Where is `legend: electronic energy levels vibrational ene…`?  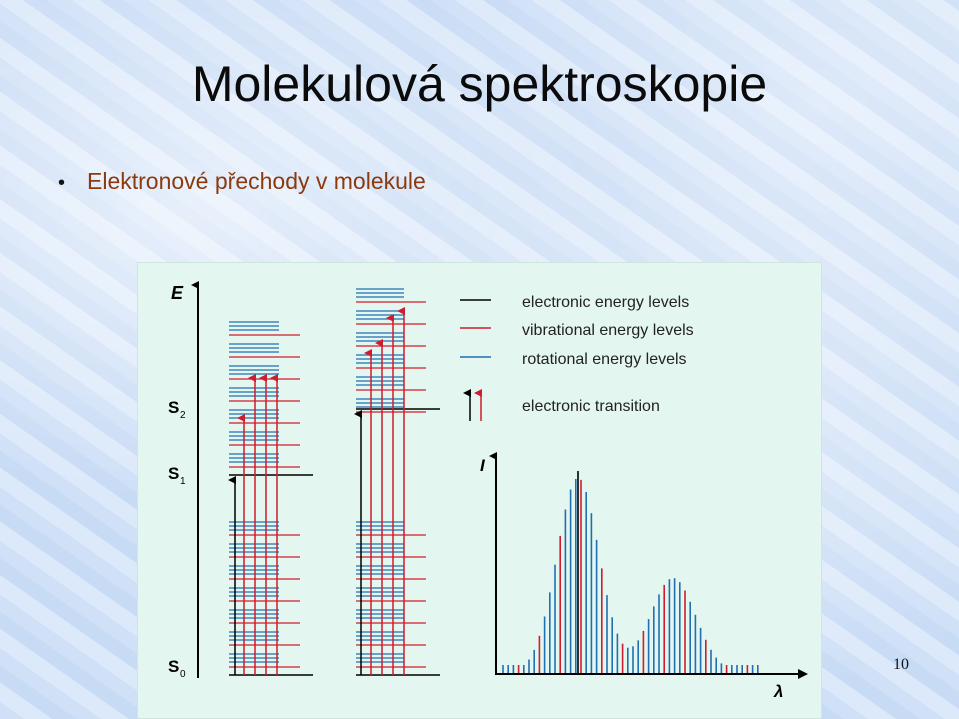 legend: electronic energy levels vibrational ene… is located at coordinates (577, 357).